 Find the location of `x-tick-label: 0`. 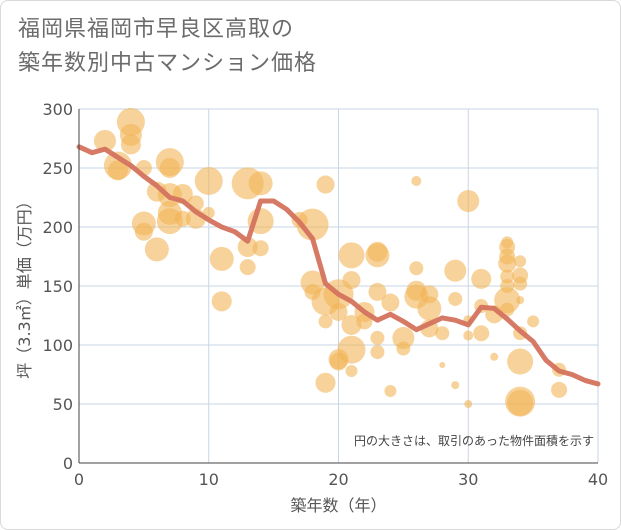

x-tick-label: 0 is located at coordinates (79, 479).